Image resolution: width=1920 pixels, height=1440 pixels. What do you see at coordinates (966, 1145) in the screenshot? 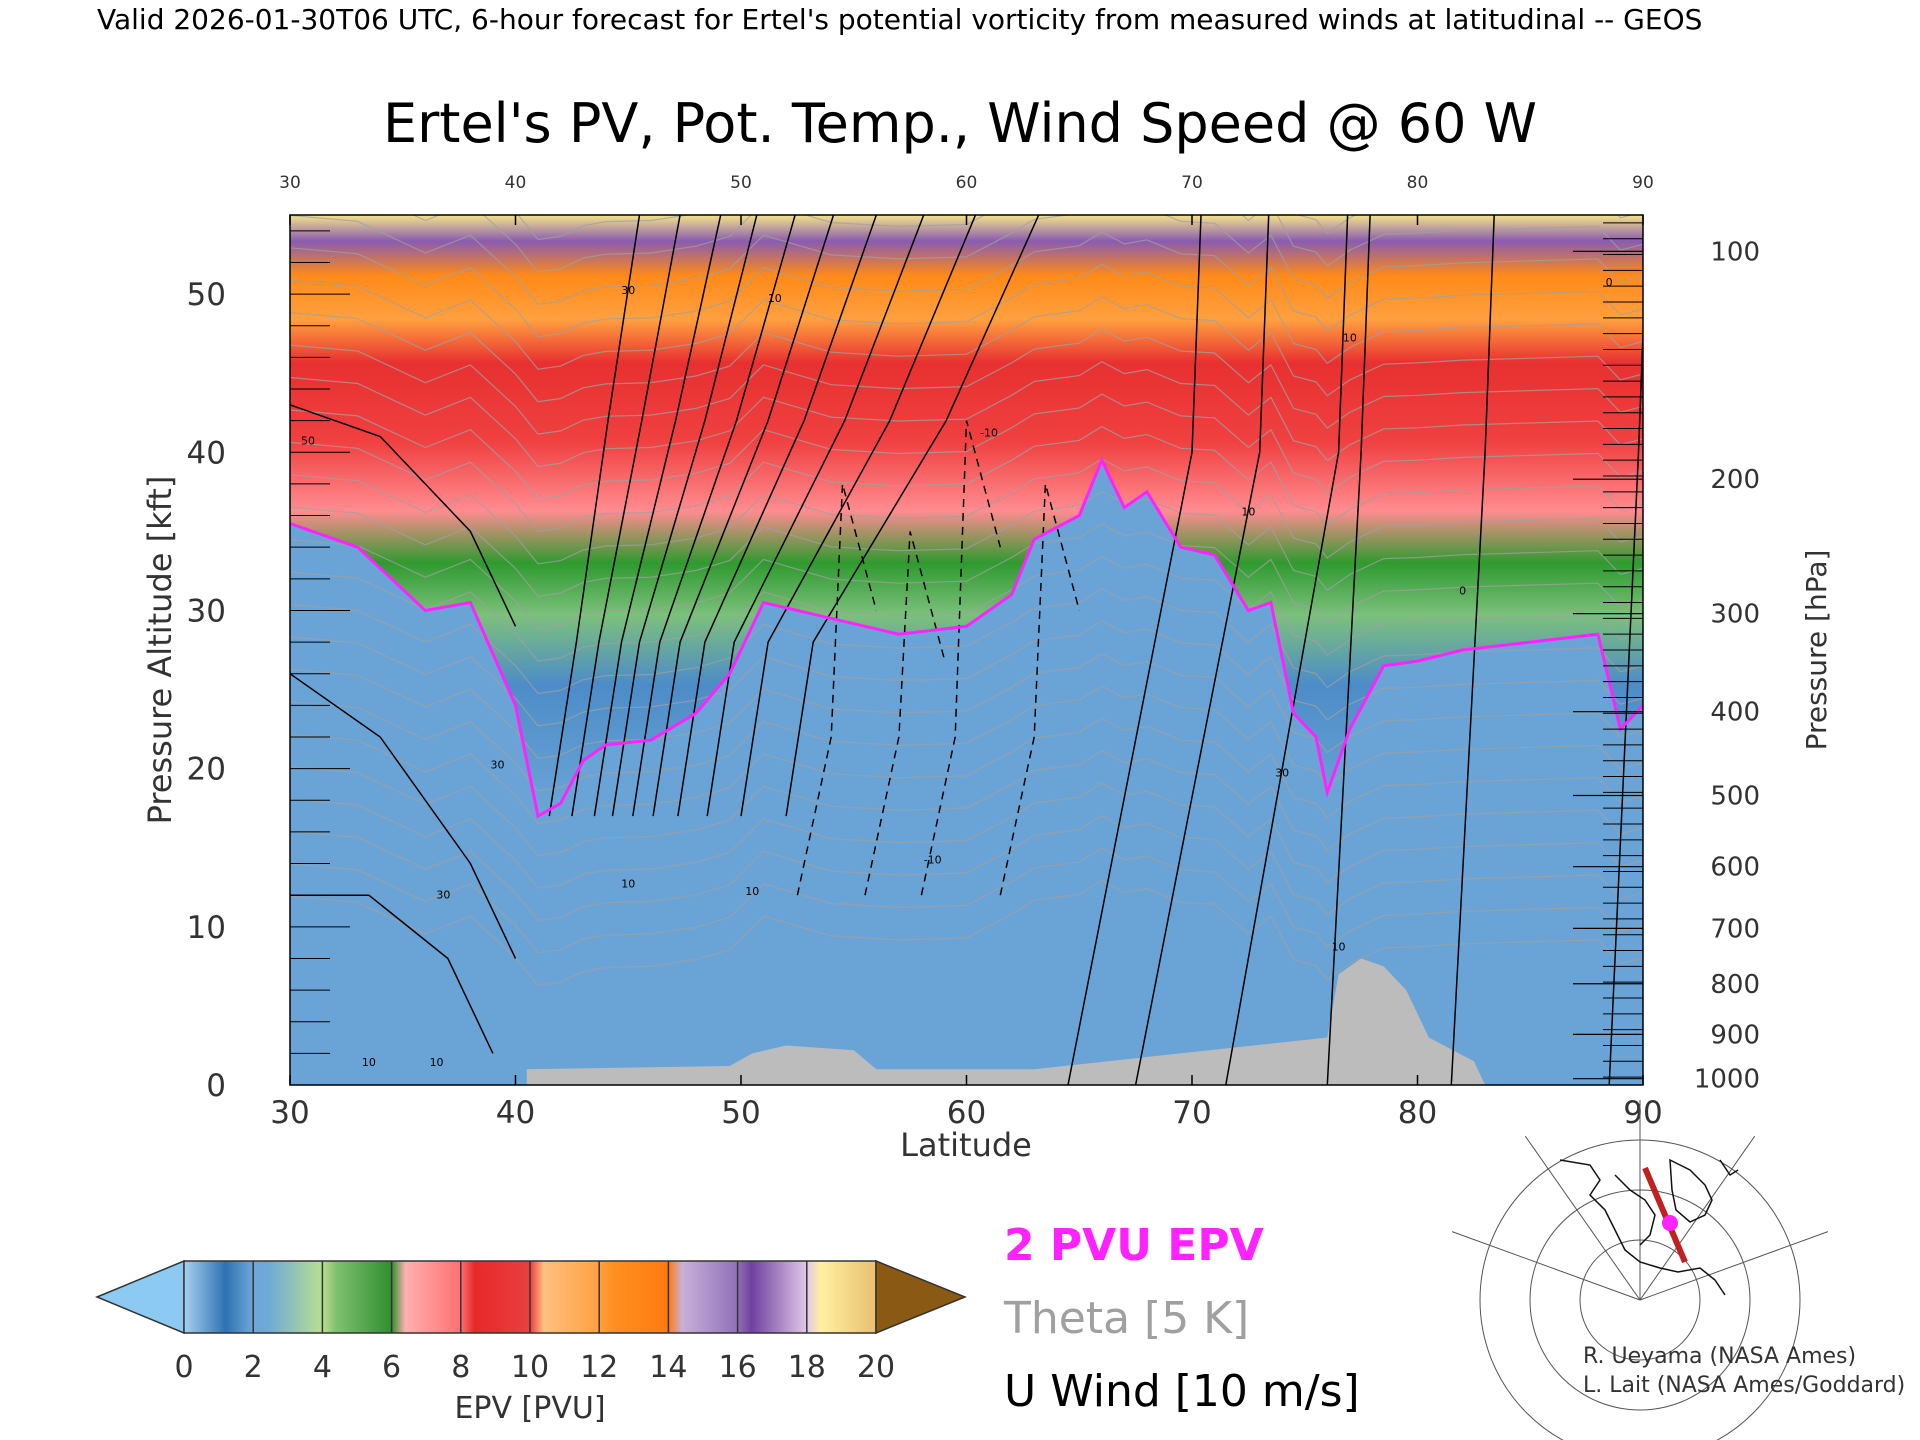
I see `x-axis-label: Latitude` at bounding box center [966, 1145].